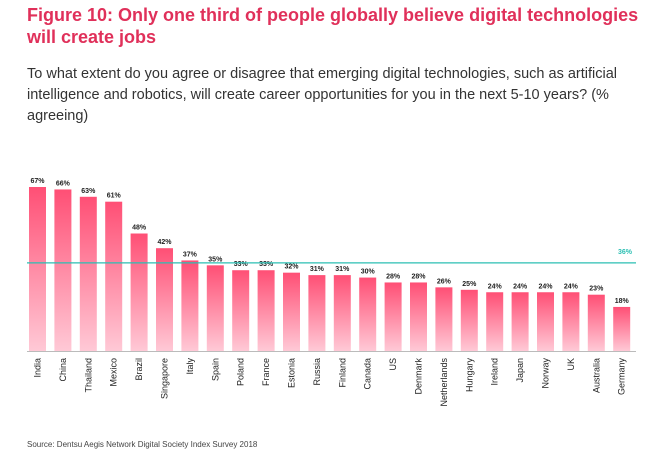 This screenshot has height=458, width=664. What do you see at coordinates (114, 372) in the screenshot?
I see `category-label: Mexico` at bounding box center [114, 372].